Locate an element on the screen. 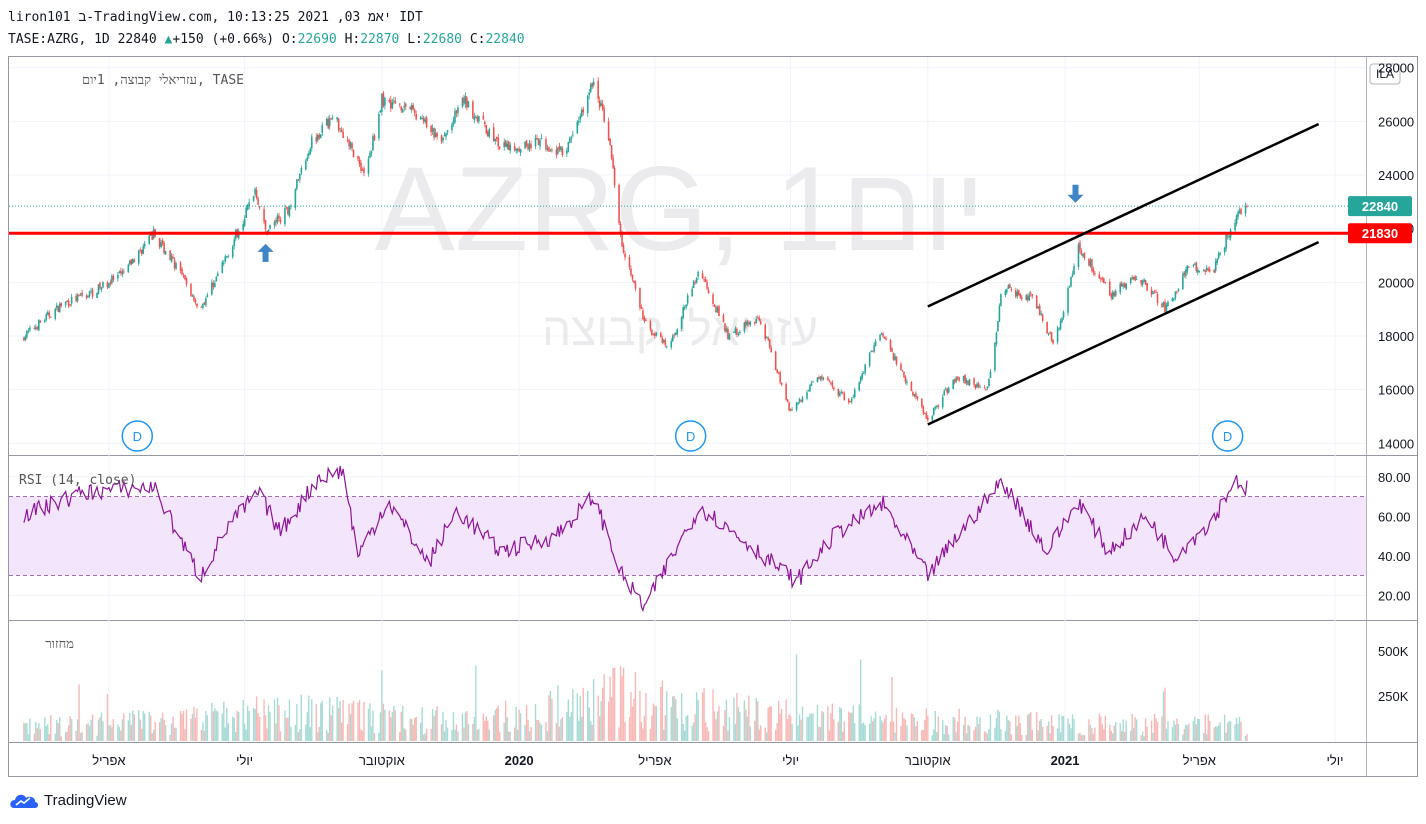 This screenshot has height=824, width=1426. channel-lower-line is located at coordinates (1123, 333).